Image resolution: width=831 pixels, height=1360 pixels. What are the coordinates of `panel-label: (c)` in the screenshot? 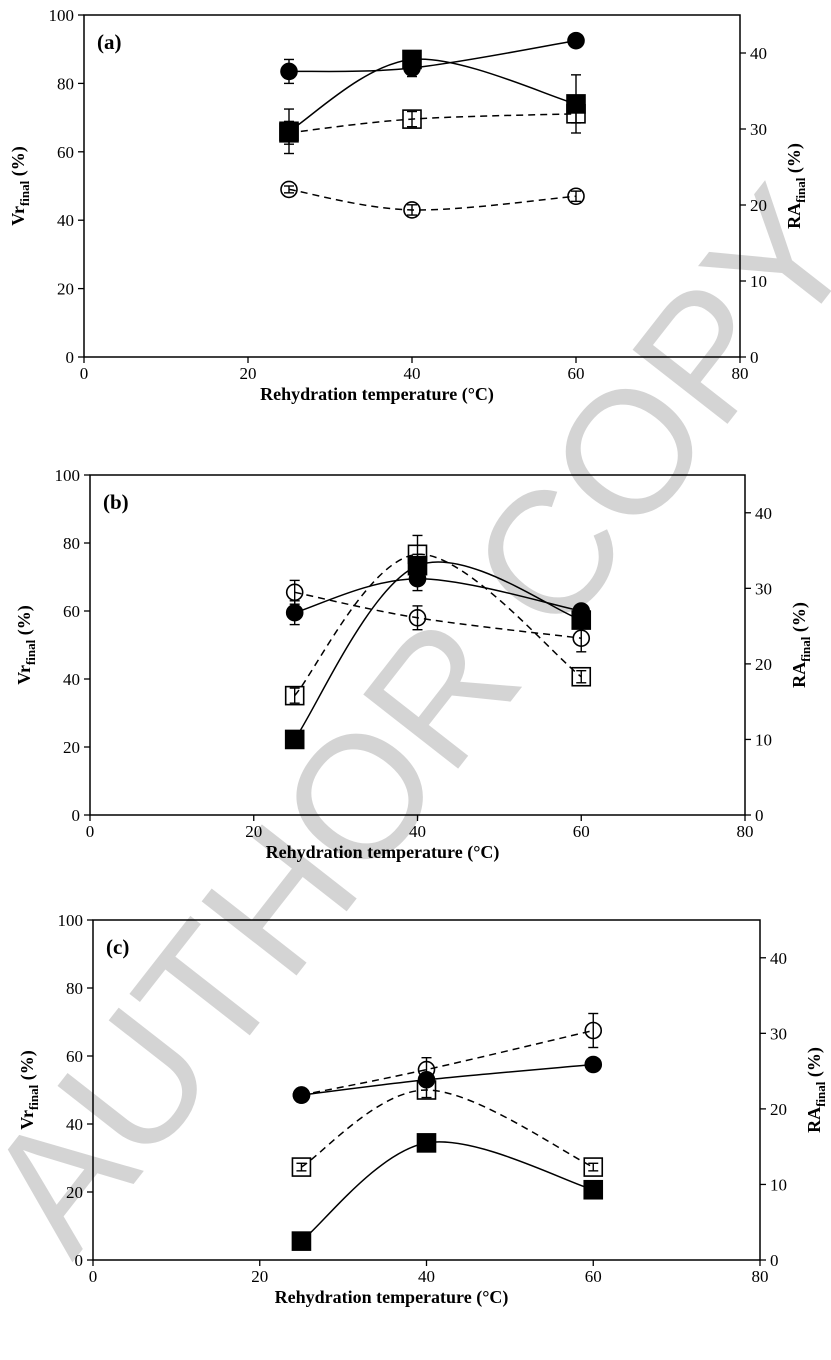 It's located at (117, 947).